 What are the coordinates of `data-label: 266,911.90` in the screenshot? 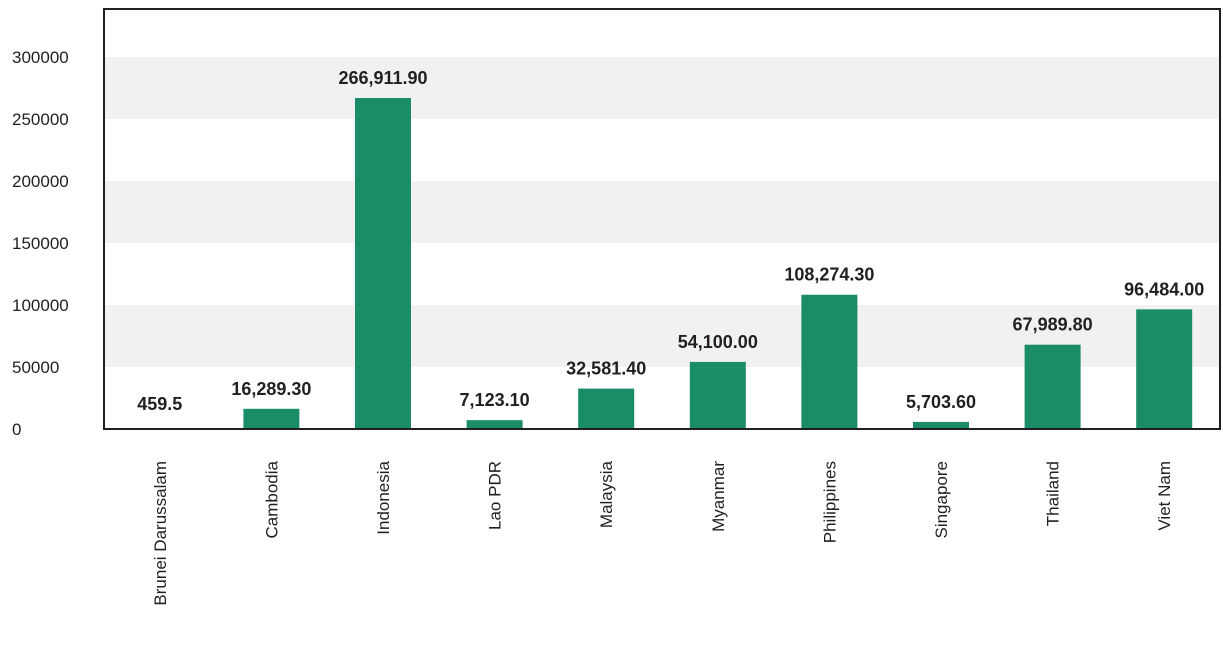 It's located at (382, 78).